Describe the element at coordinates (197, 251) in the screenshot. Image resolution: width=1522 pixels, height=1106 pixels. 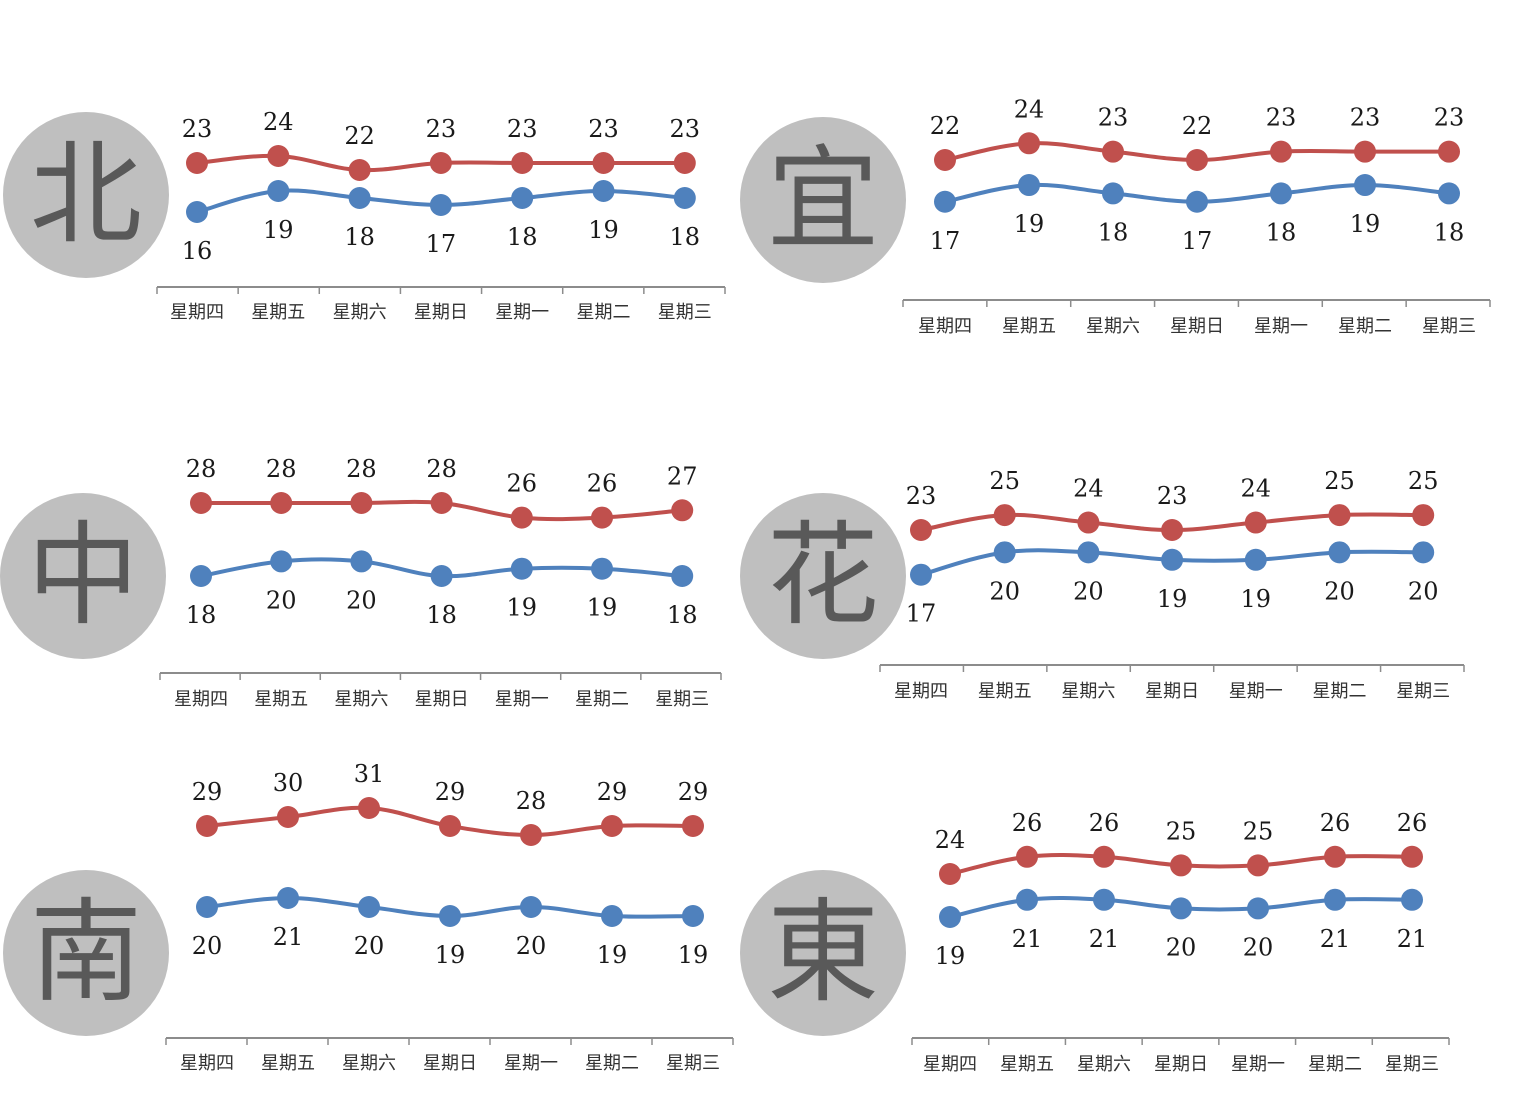
I see `low-temp-label: 16` at that location.